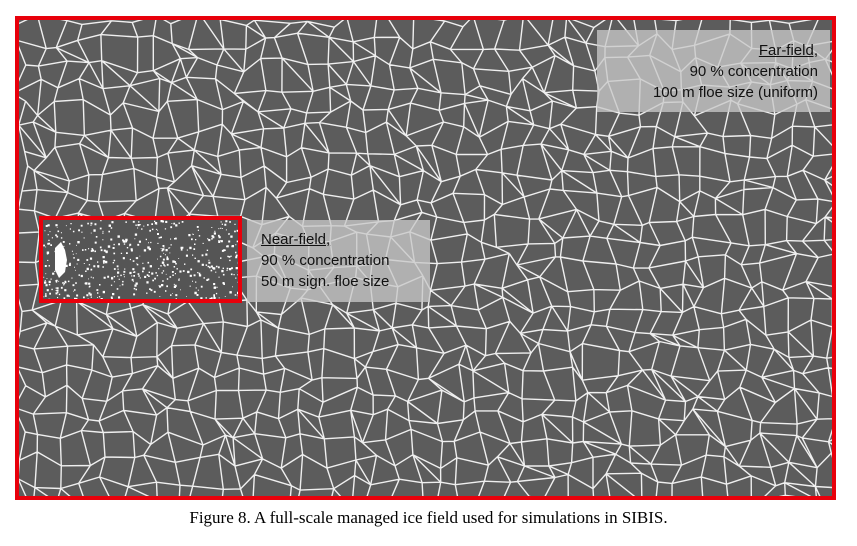 Image resolution: width=857 pixels, height=546 pixels. Describe the element at coordinates (788, 50) in the screenshot. I see `far-field-title: Far-field,` at that location.